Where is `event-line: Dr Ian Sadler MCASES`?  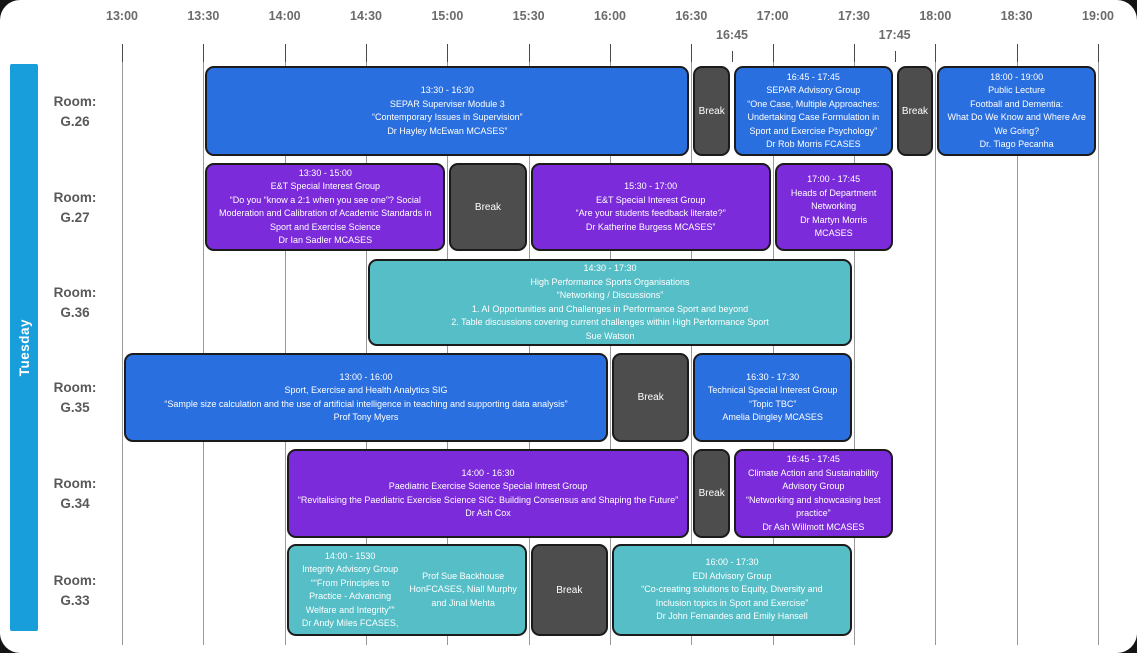 event-line: Dr Ian Sadler MCASES is located at coordinates (325, 240).